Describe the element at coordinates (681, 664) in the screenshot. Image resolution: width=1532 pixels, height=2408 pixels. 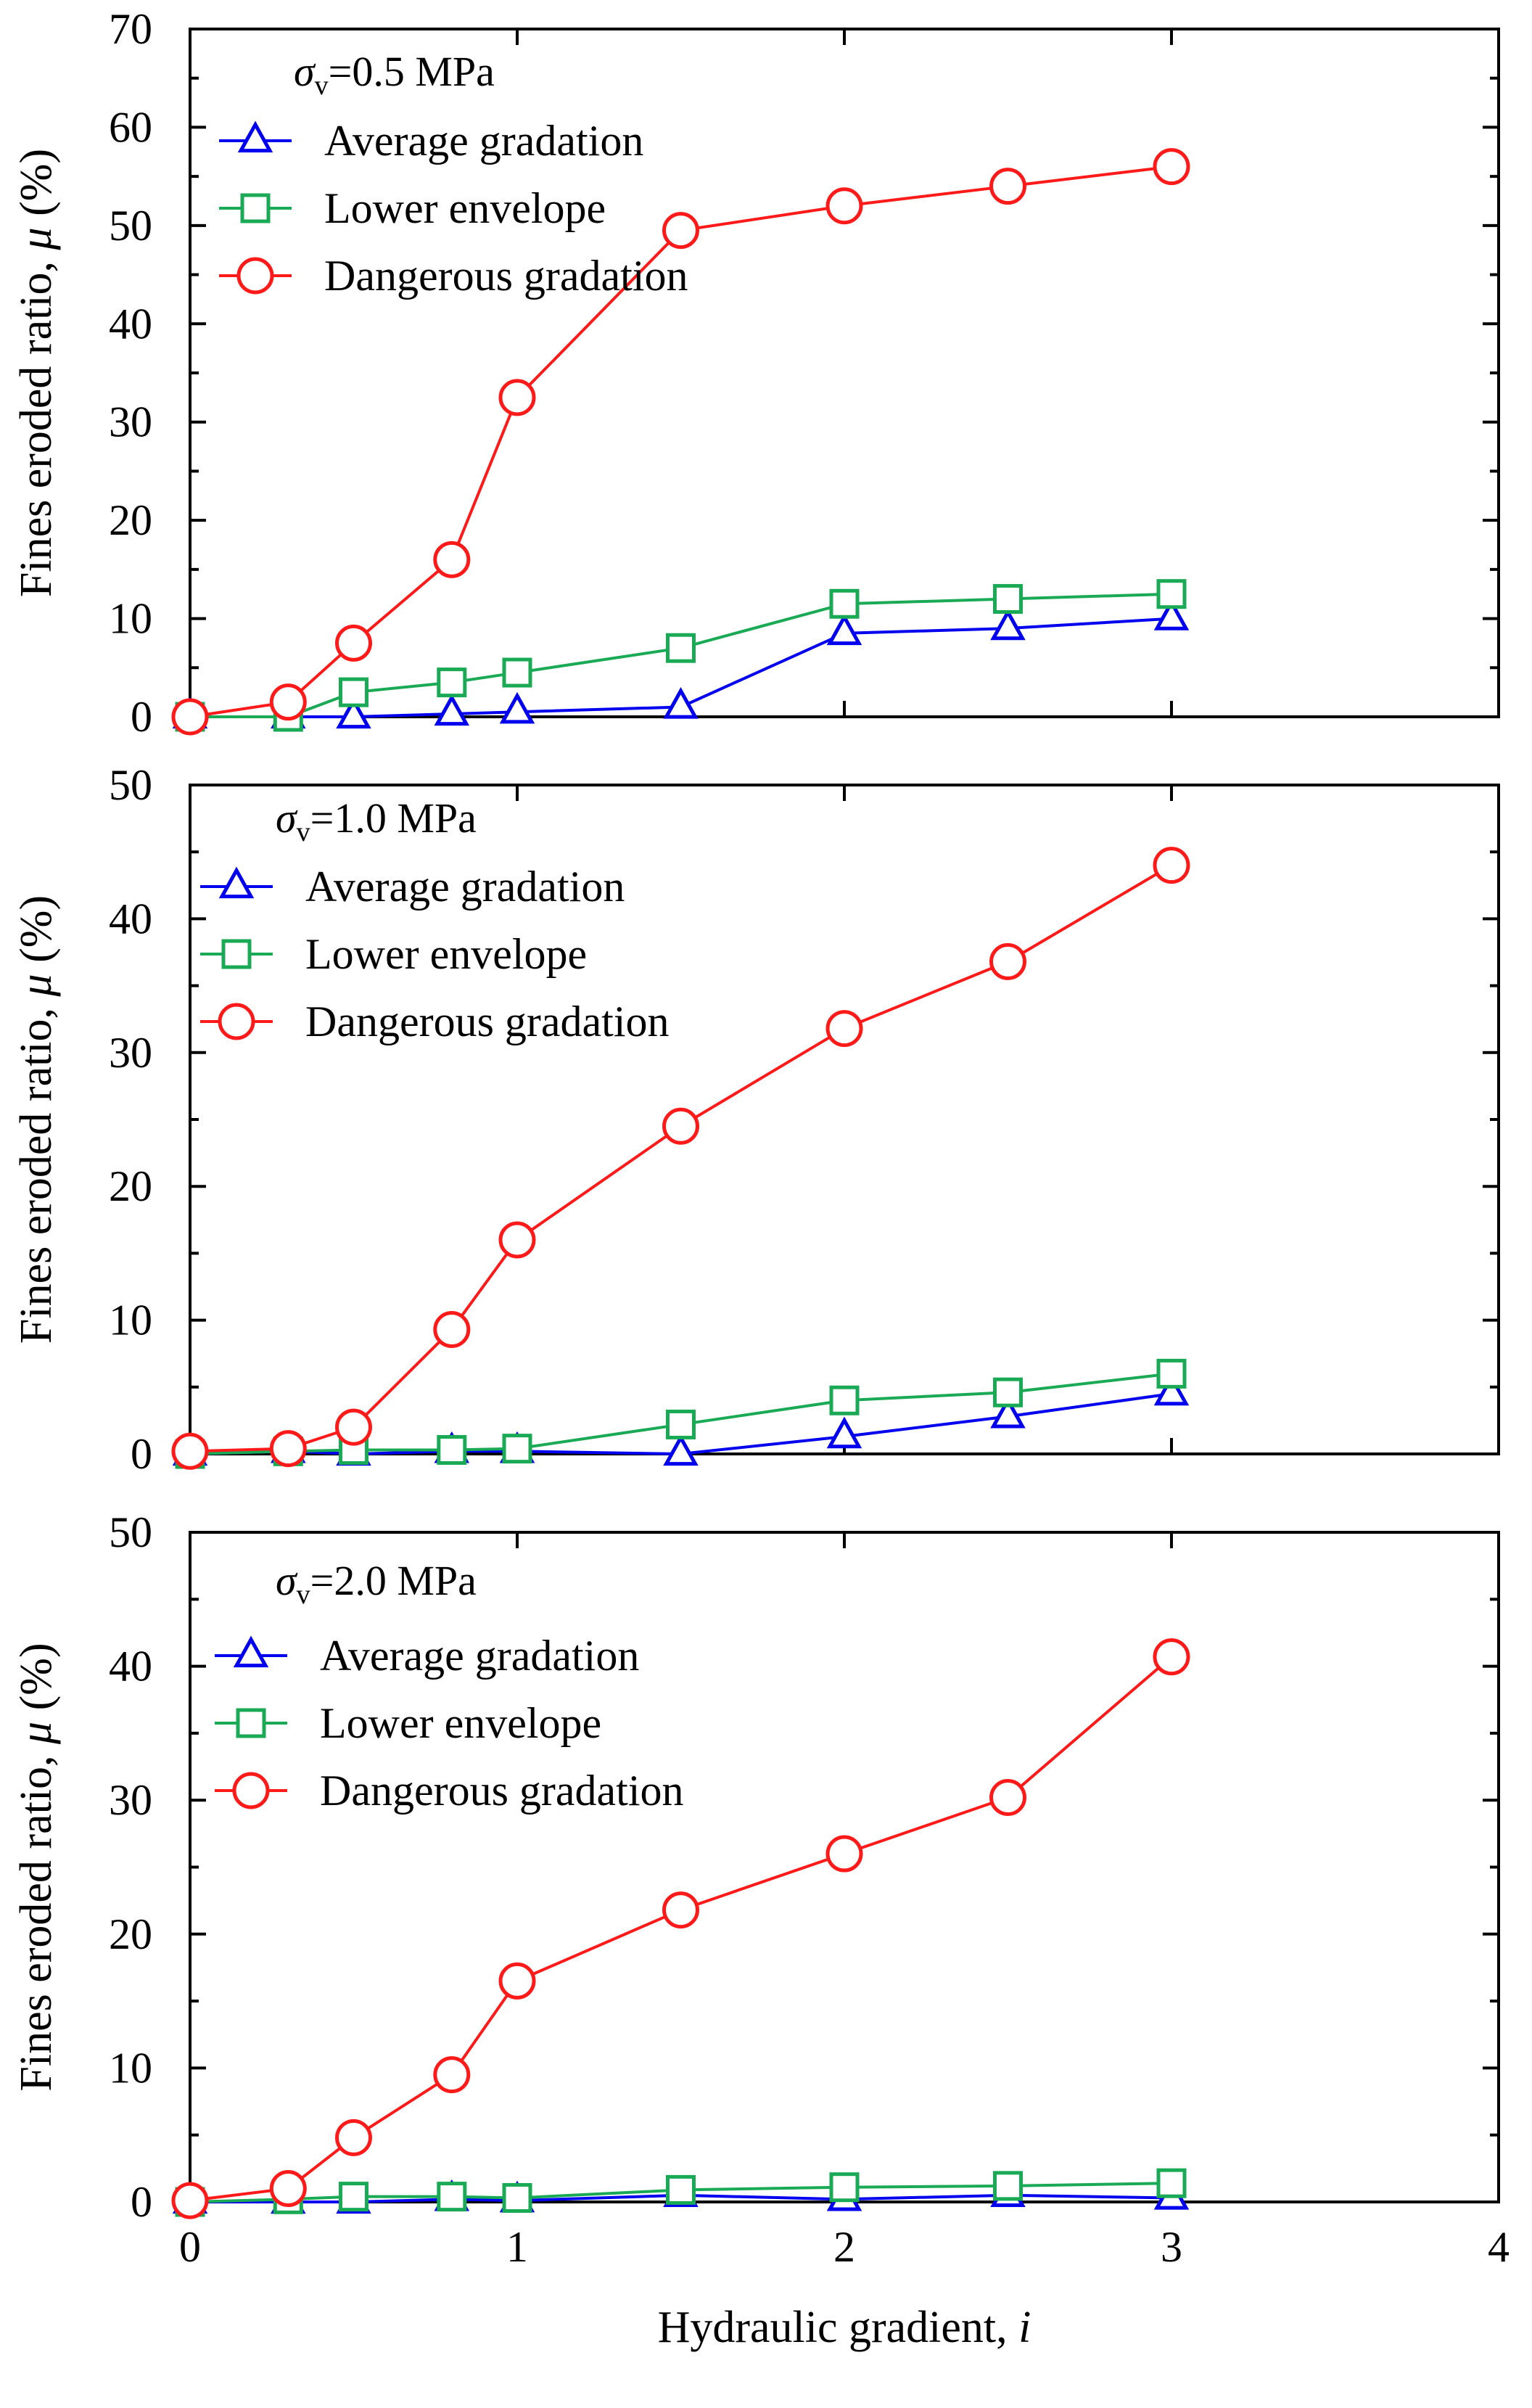
I see `series-average-gradation` at that location.